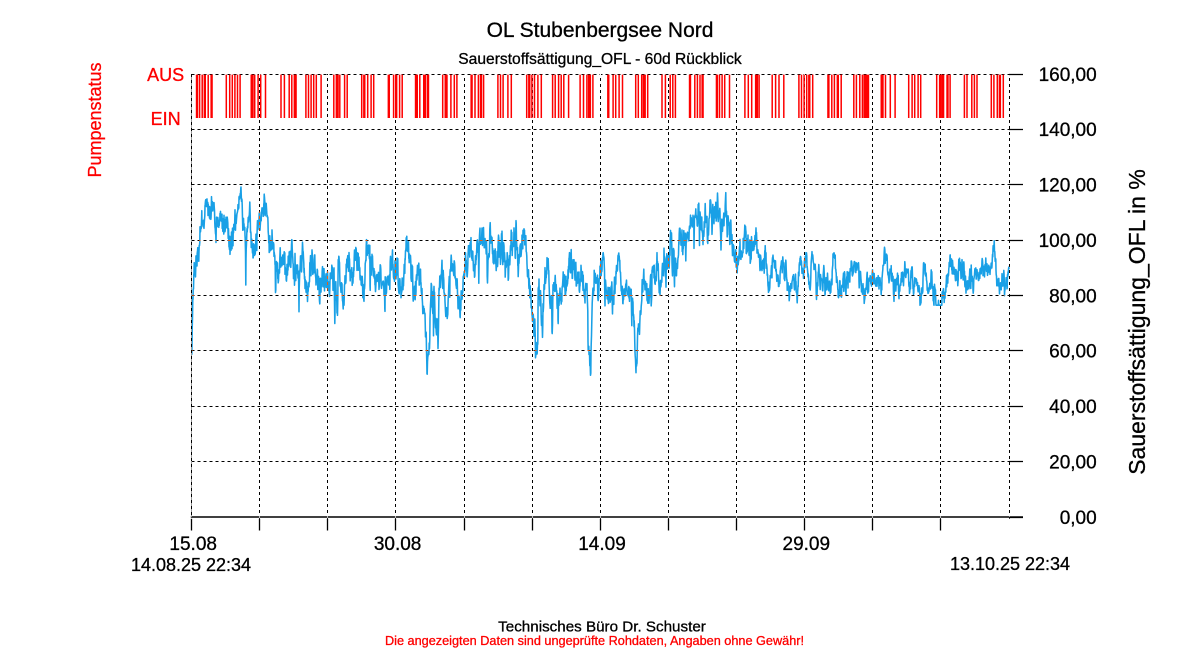 The height and width of the screenshot is (655, 1200). What do you see at coordinates (1073, 352) in the screenshot?
I see `svg-text: 60,00` at bounding box center [1073, 352].